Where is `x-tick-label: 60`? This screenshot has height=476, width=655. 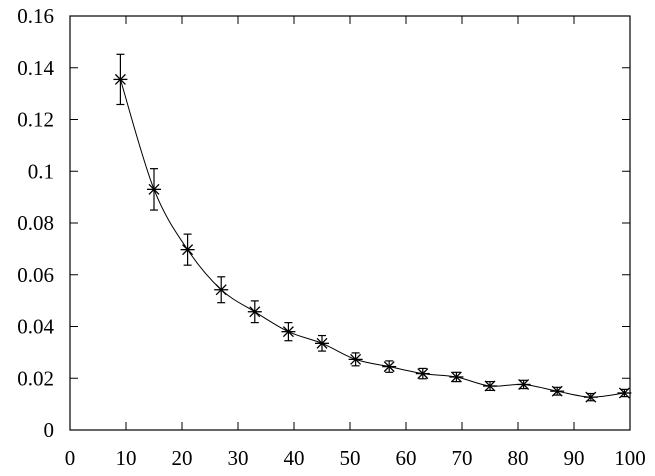
x-tick-label: 60 is located at coordinates (406, 458).